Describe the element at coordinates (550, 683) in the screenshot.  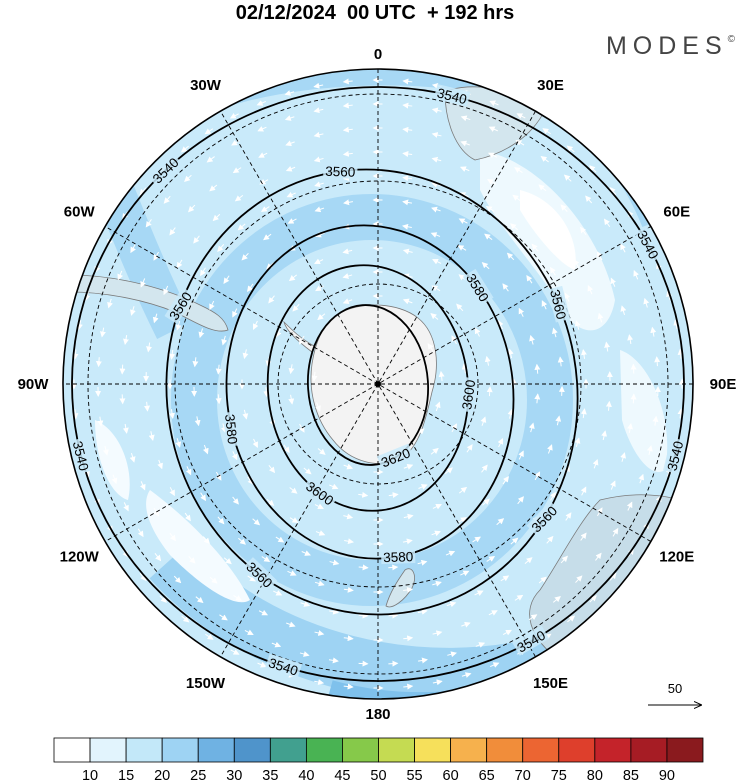
I see `meridian-label-150e: 150E` at that location.